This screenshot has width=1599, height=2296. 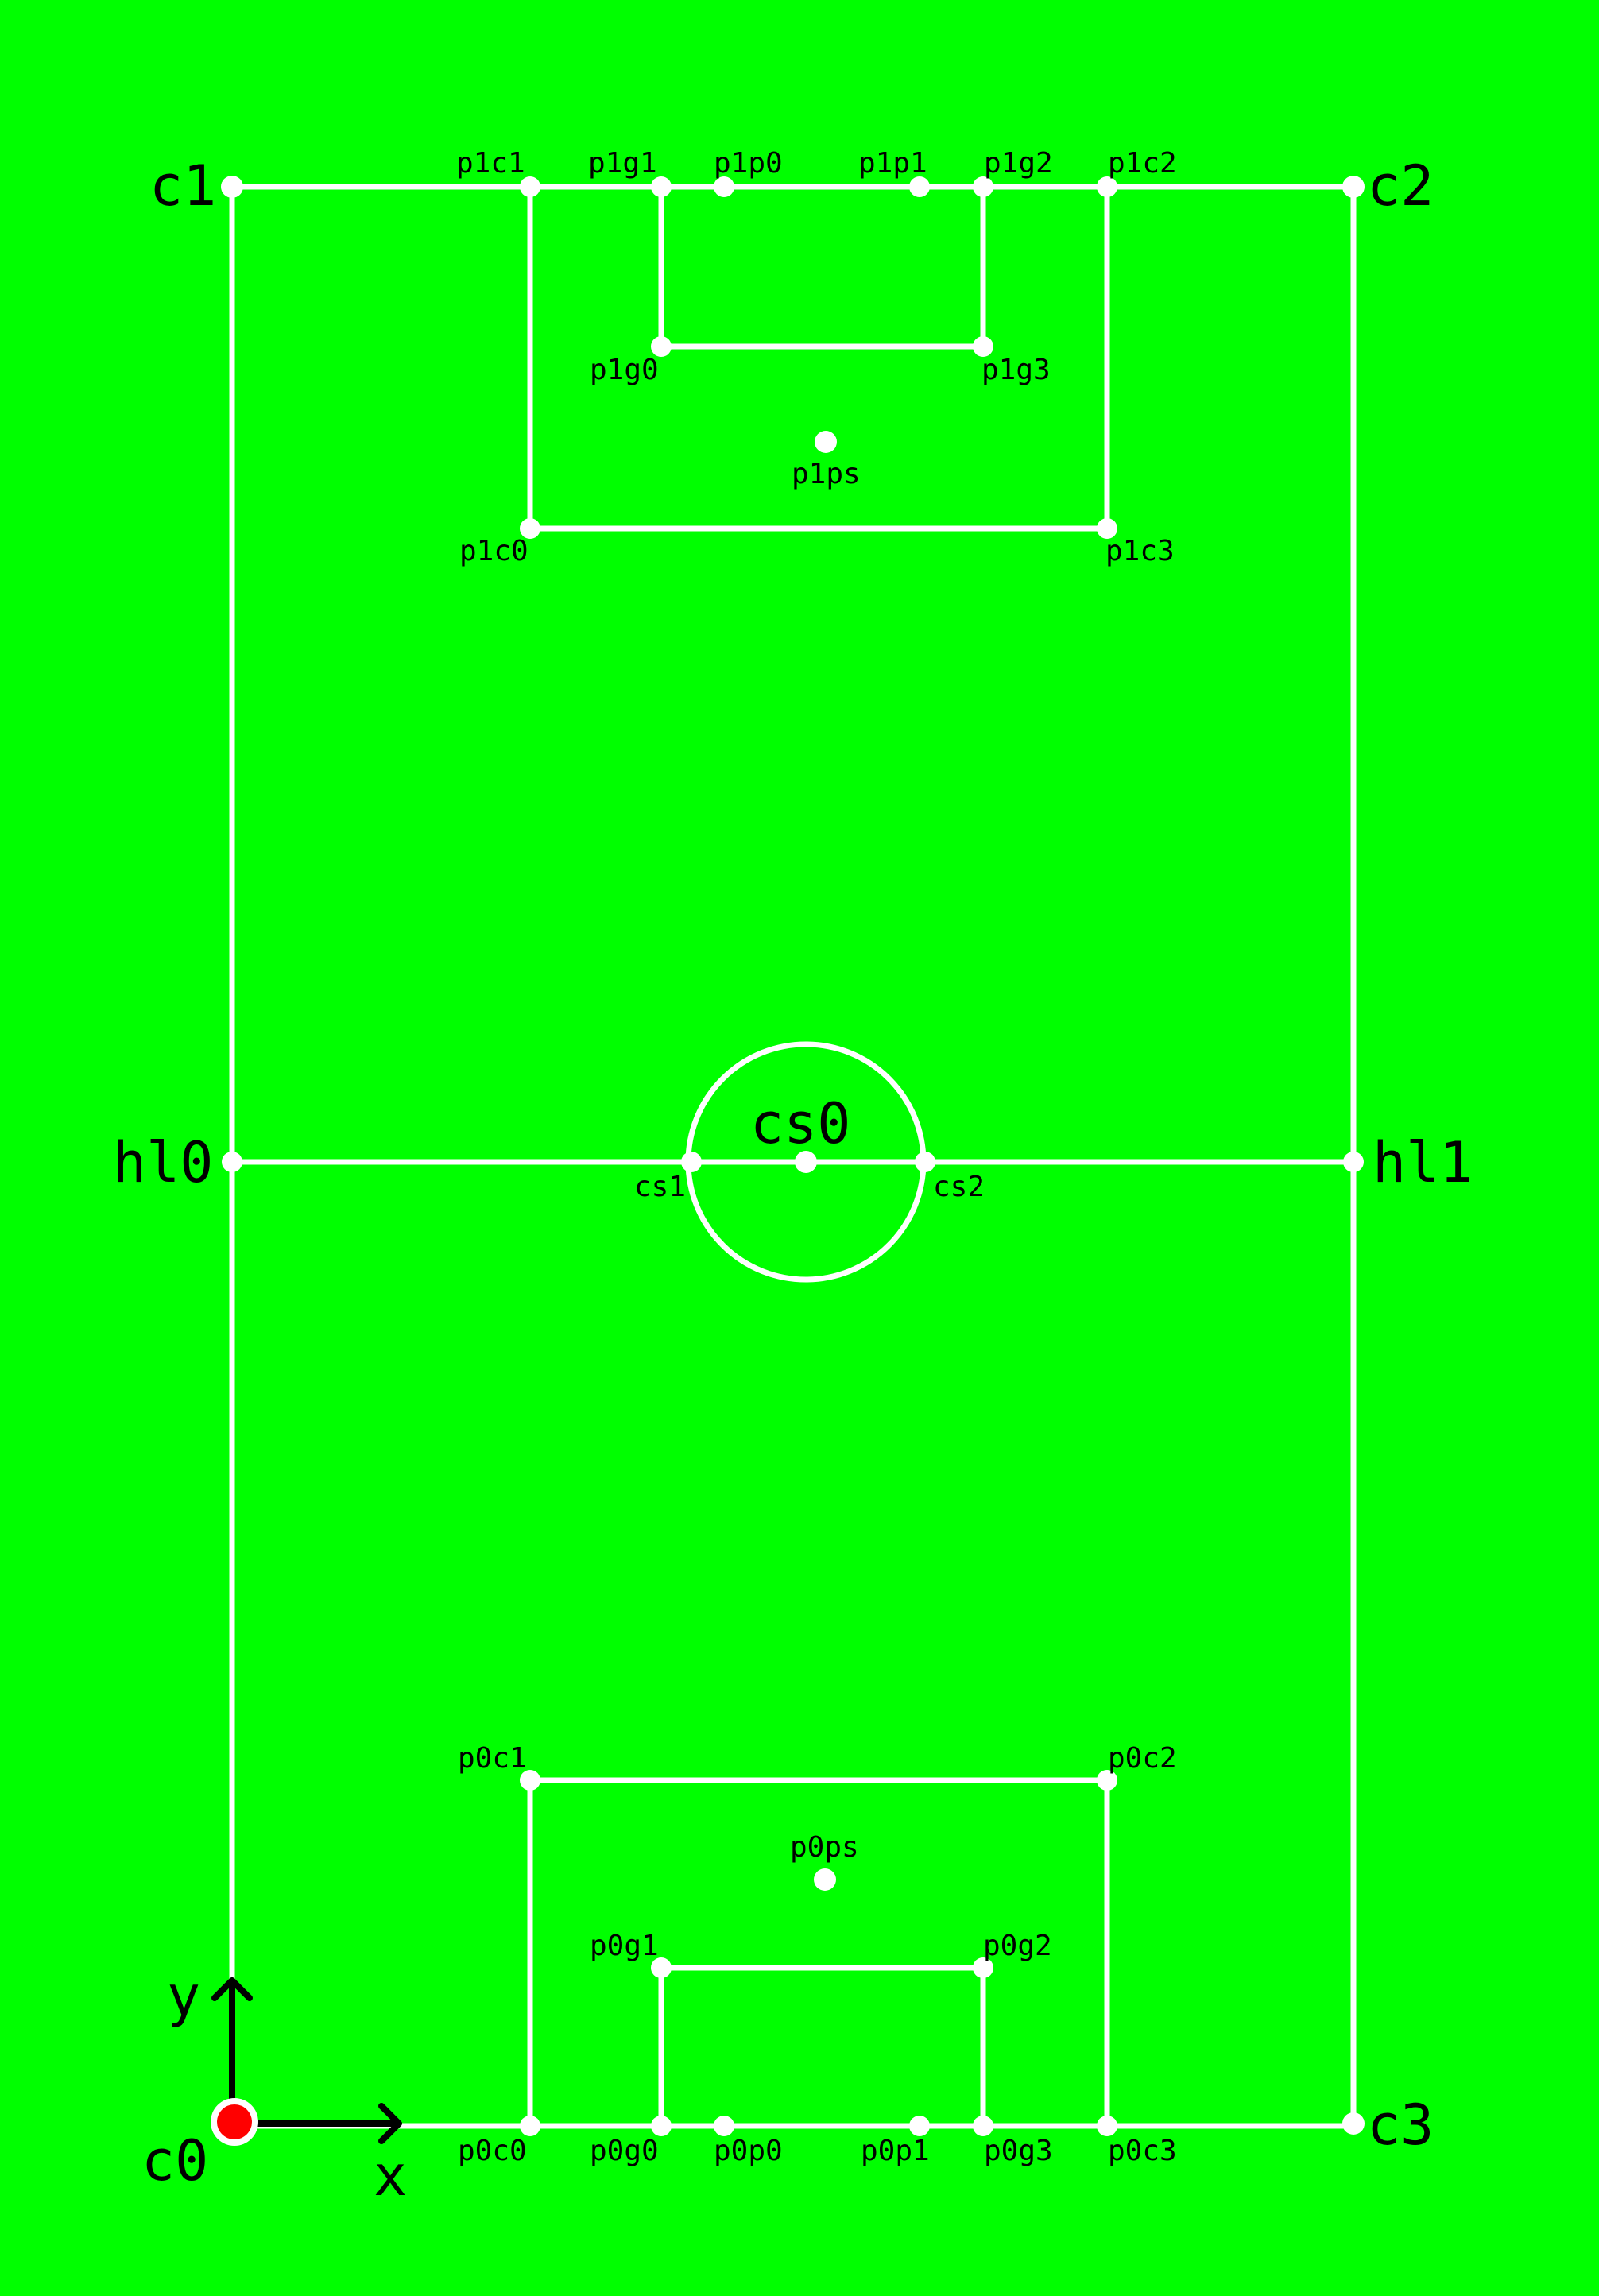 I want to click on label-p1c3: p1c3, so click(x=1140, y=551).